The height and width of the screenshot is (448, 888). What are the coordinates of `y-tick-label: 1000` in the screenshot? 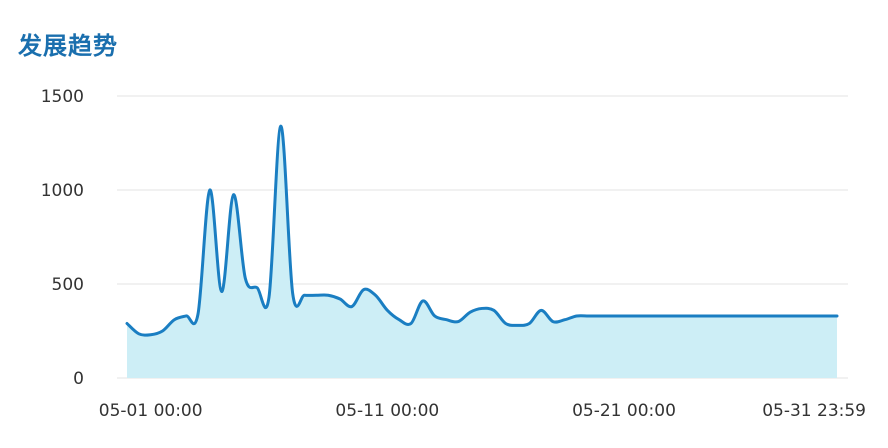 It's located at (62, 191).